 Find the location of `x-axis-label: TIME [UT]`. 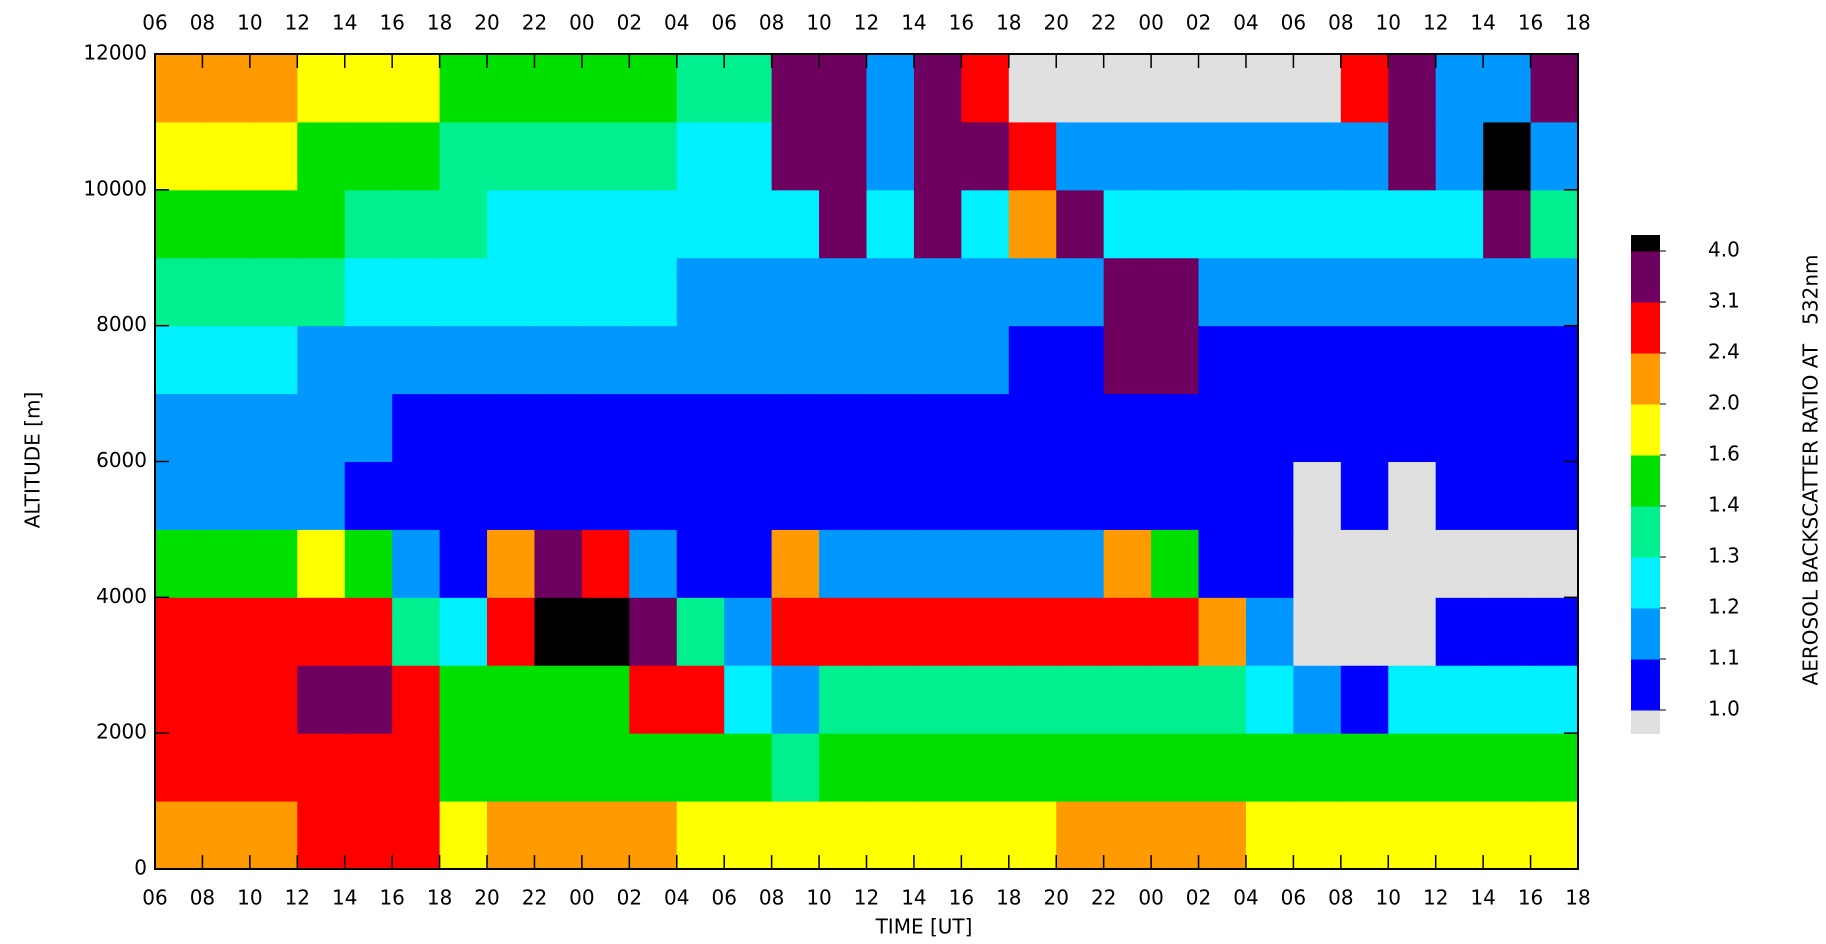

x-axis-label: TIME [UT] is located at coordinates (924, 927).